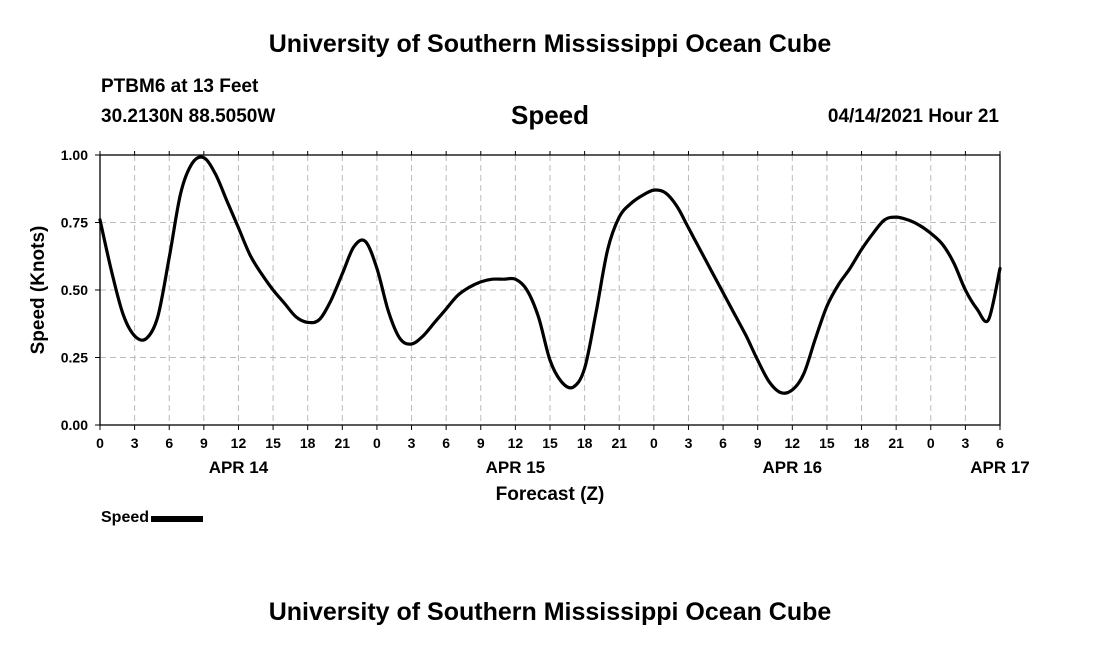  Describe the element at coordinates (74, 223) in the screenshot. I see `y-tick-label: 0.75` at that location.